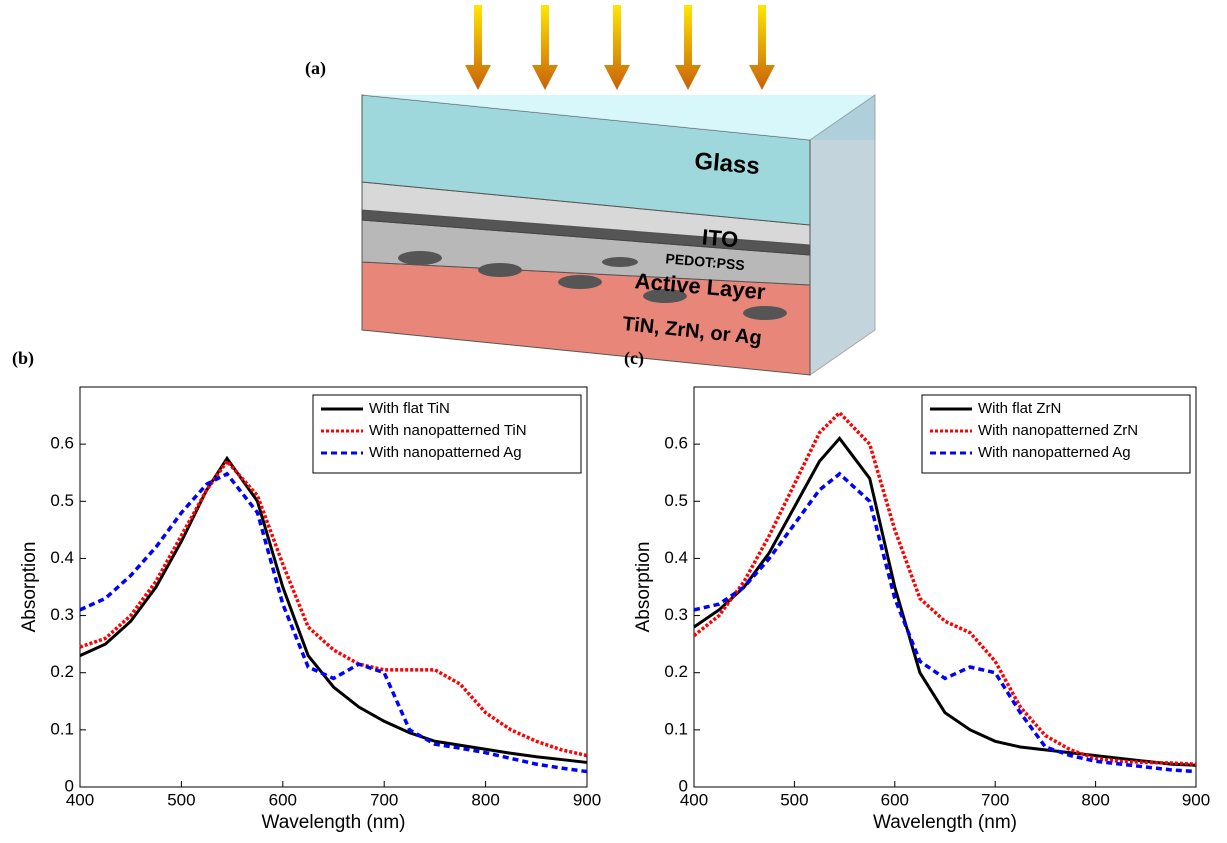 The image size is (1227, 843). What do you see at coordinates (1058, 430) in the screenshot?
I see `legend-label: With nanopatterned ZrN` at bounding box center [1058, 430].